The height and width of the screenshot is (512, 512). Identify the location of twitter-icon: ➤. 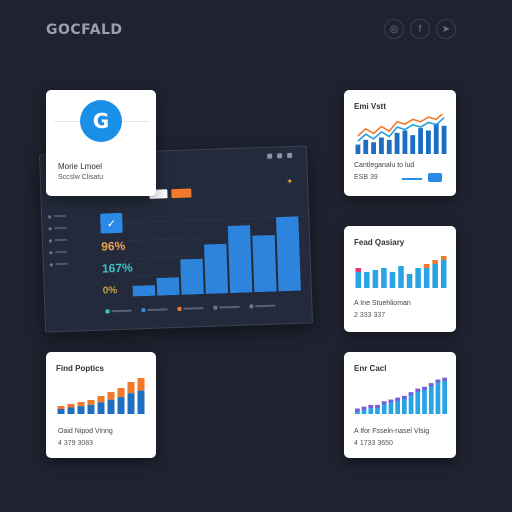
(446, 29).